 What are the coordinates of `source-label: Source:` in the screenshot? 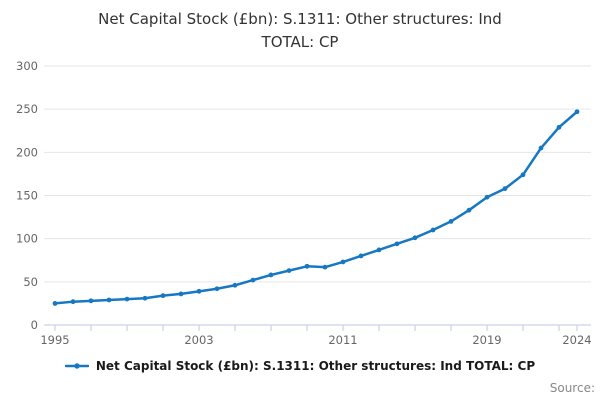 It's located at (572, 388).